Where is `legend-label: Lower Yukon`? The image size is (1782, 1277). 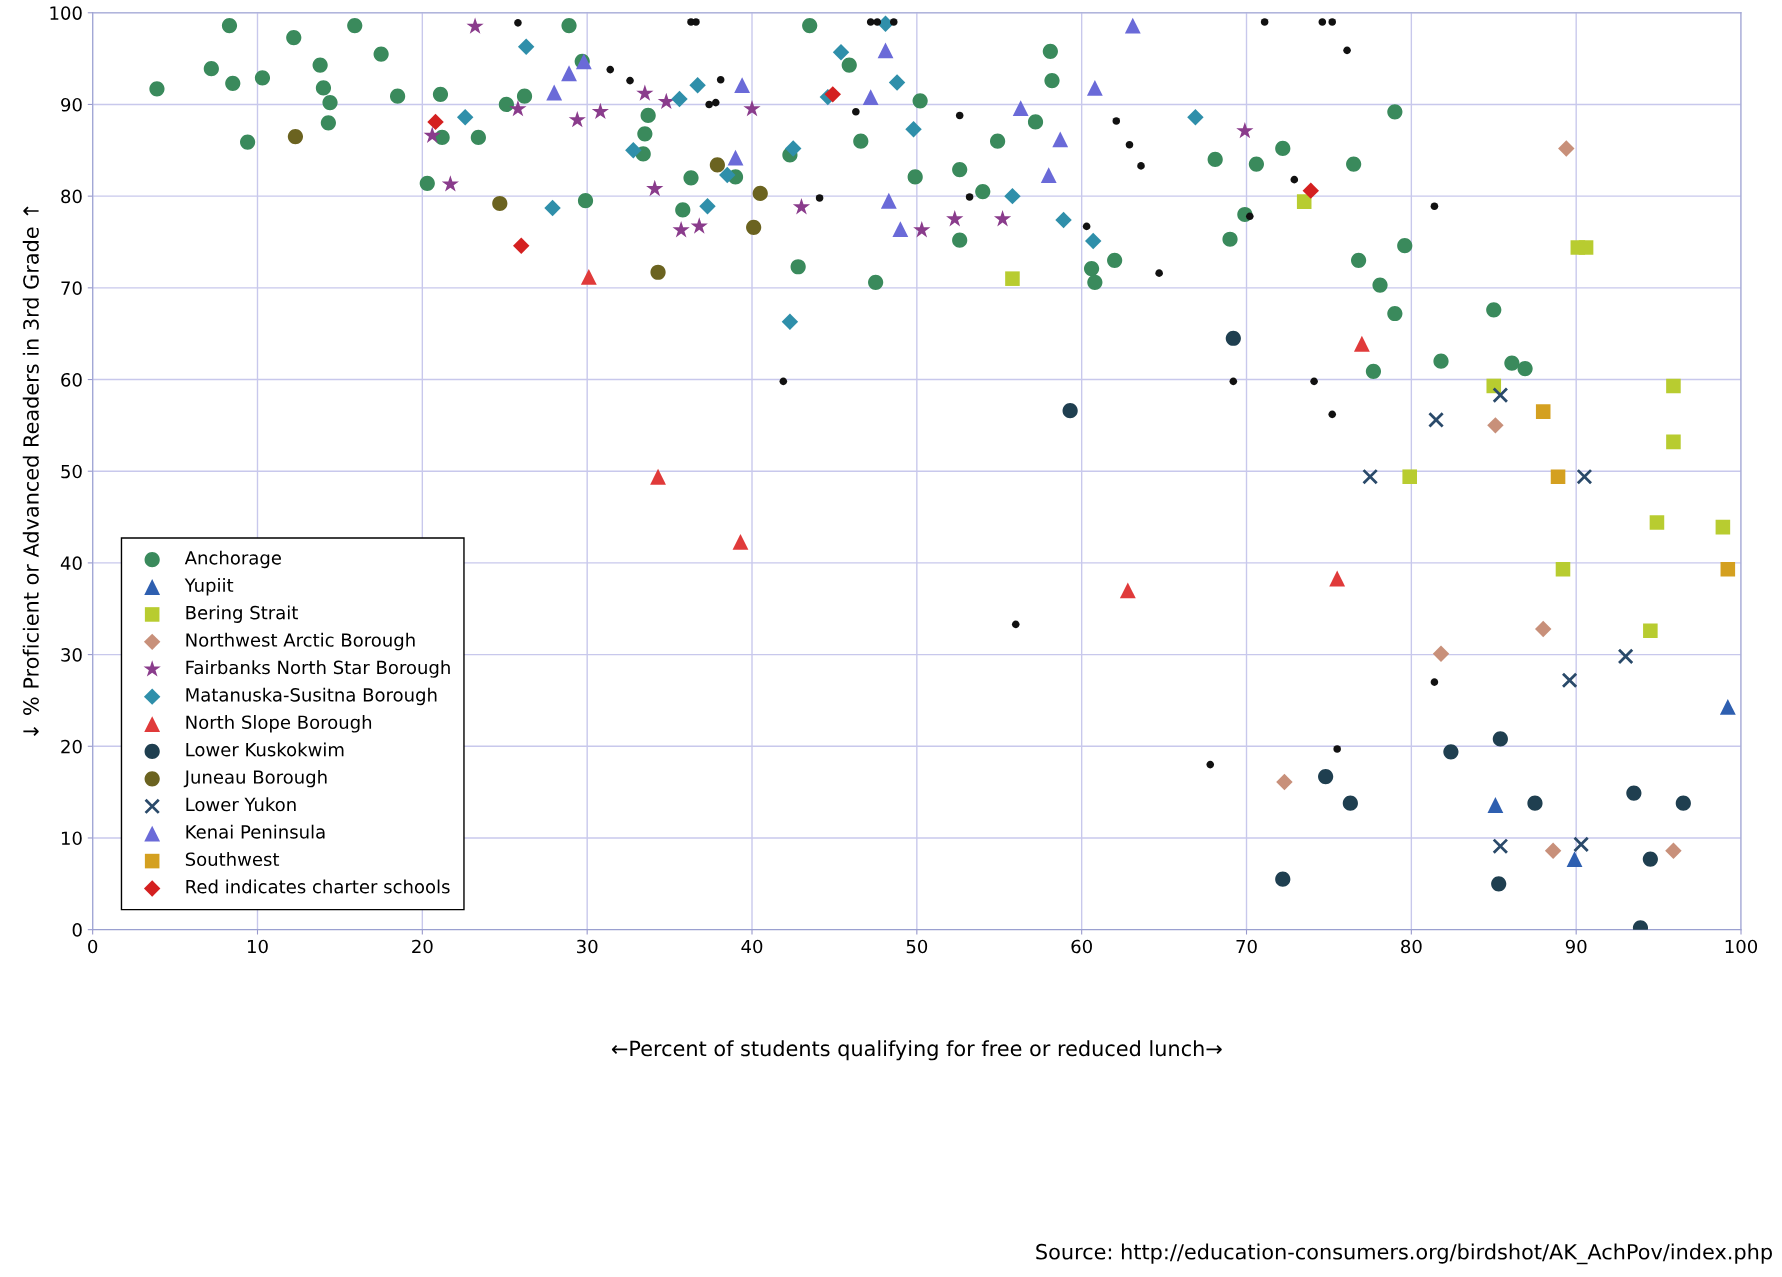 legend-label: Lower Yukon is located at coordinates (241, 804).